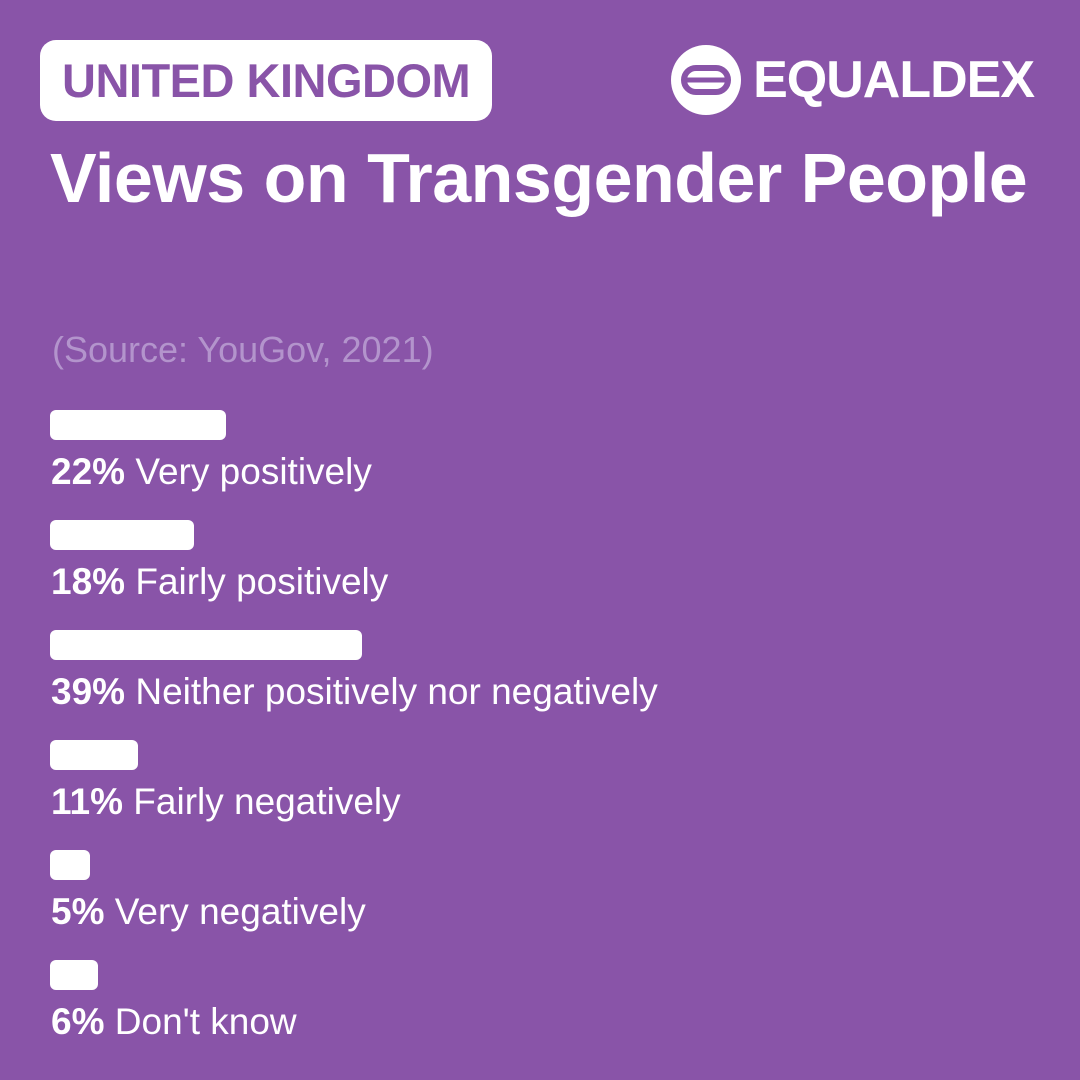 The height and width of the screenshot is (1080, 1080). I want to click on bar-label: 18% Fairly positively, so click(219, 582).